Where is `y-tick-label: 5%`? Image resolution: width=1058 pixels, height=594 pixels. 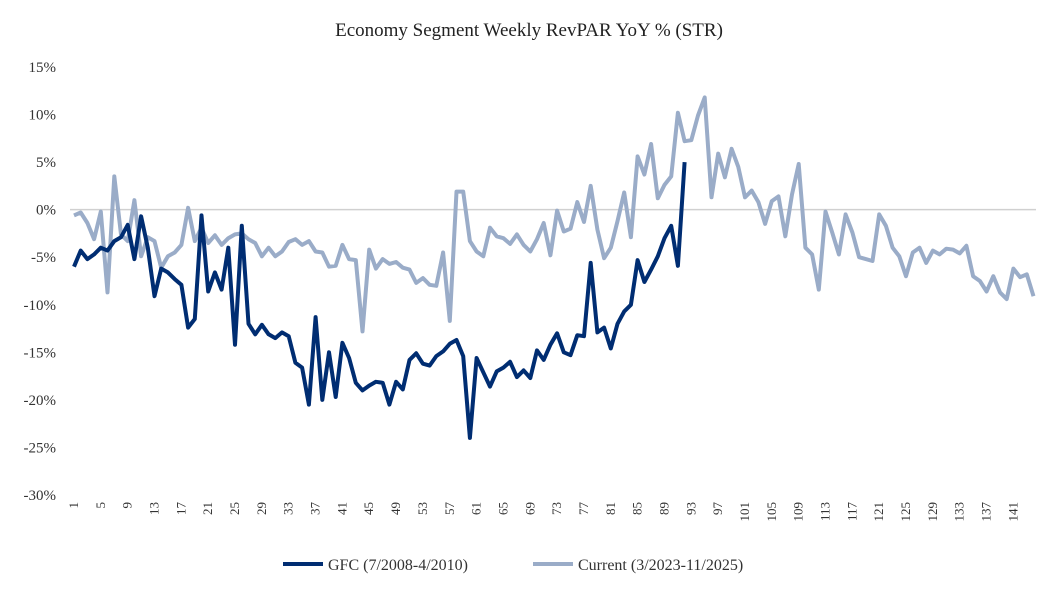
y-tick-label: 5% is located at coordinates (46, 163).